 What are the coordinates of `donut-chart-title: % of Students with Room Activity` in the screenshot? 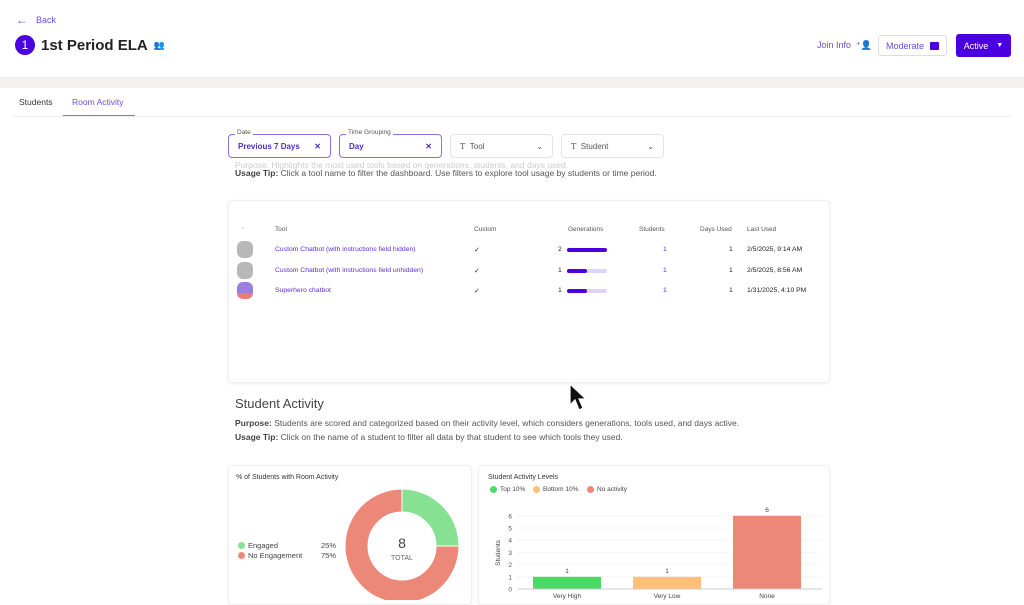 It's located at (287, 477).